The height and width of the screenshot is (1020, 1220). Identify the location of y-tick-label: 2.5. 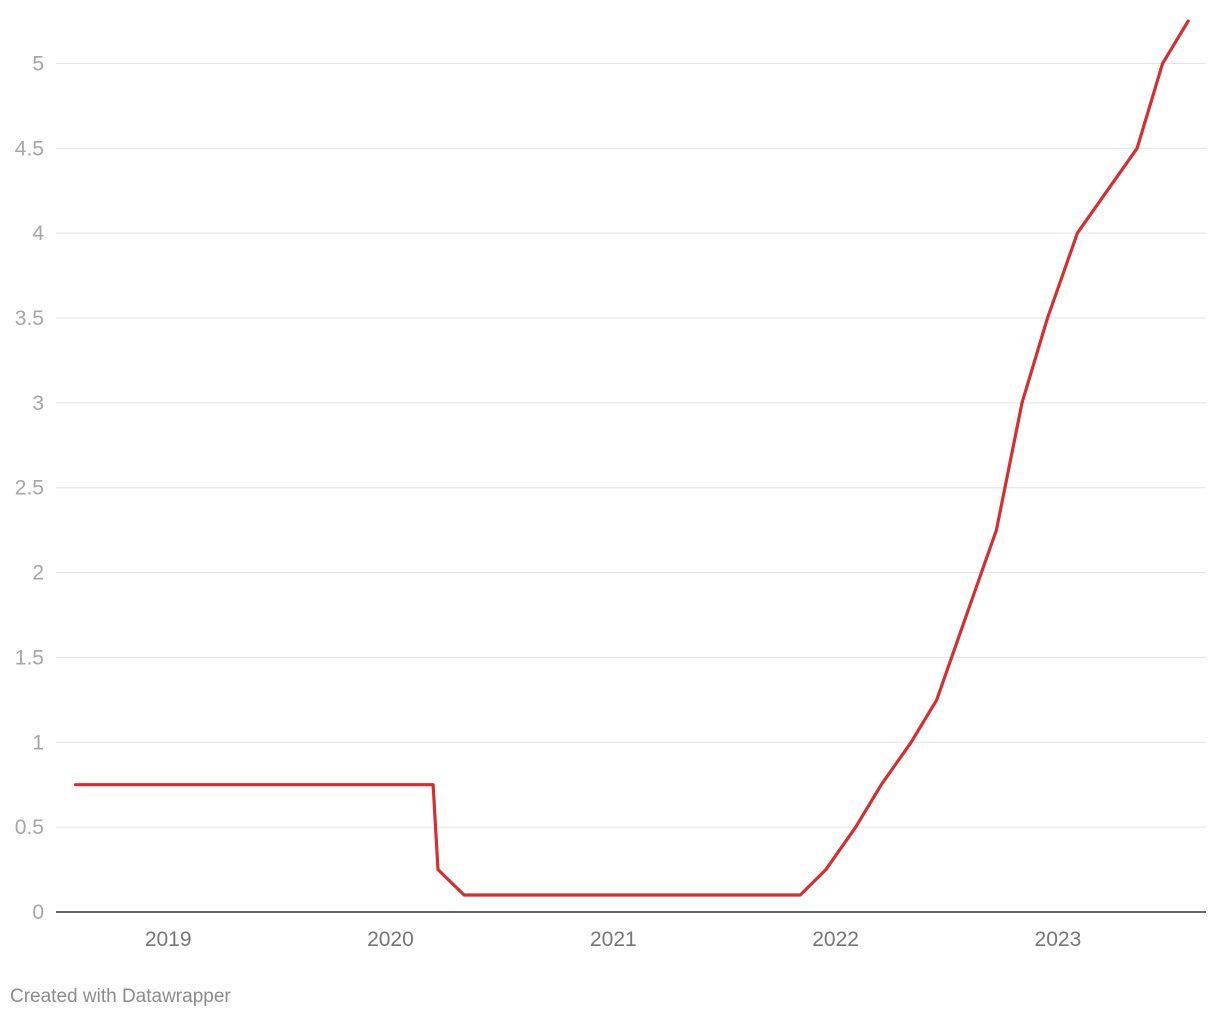
(29, 488).